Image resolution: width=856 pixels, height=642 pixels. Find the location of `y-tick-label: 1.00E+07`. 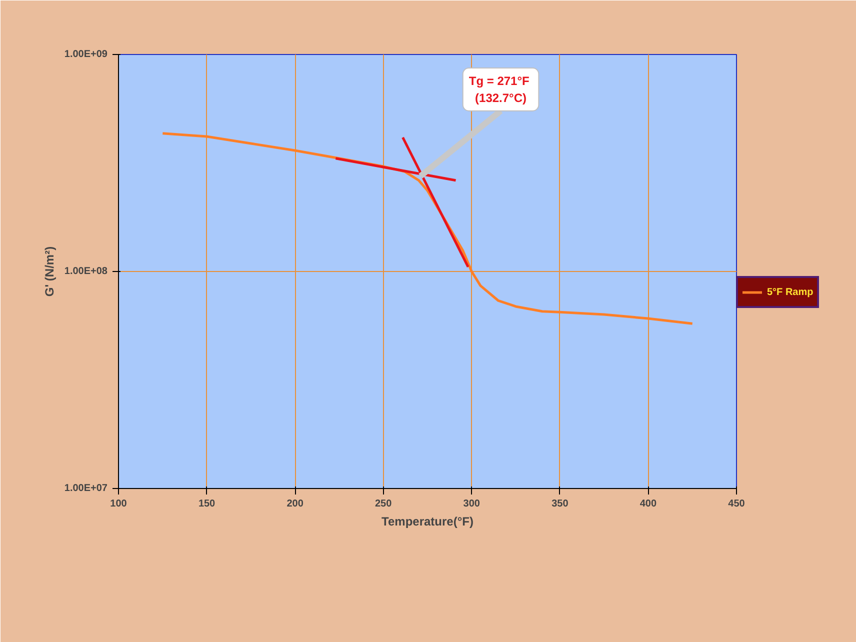

y-tick-label: 1.00E+07 is located at coordinates (86, 488).